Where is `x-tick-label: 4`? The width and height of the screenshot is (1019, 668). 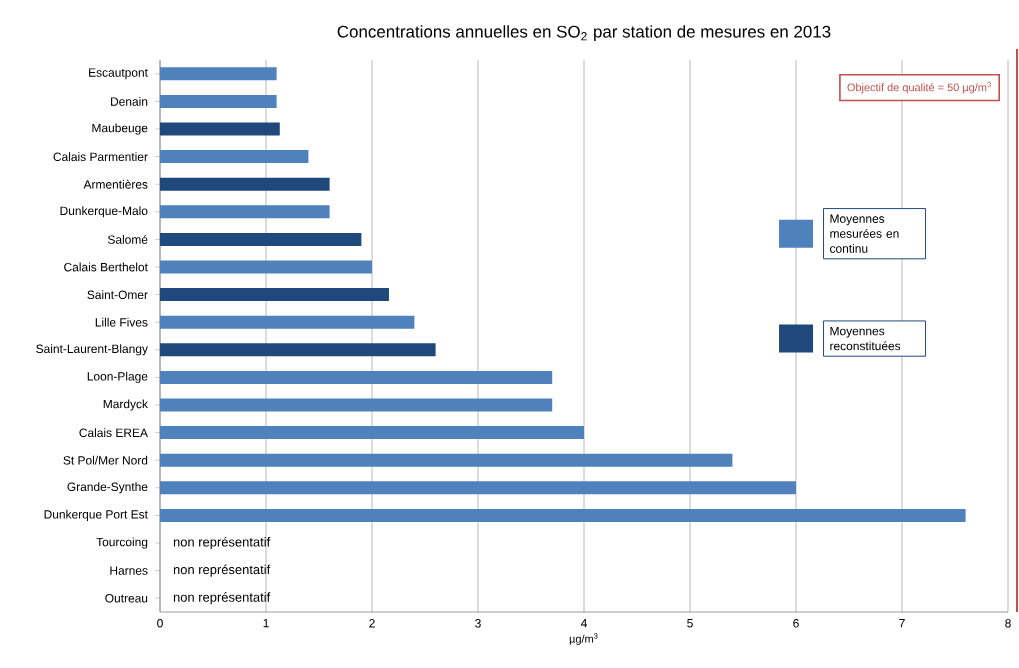
x-tick-label: 4 is located at coordinates (583, 623).